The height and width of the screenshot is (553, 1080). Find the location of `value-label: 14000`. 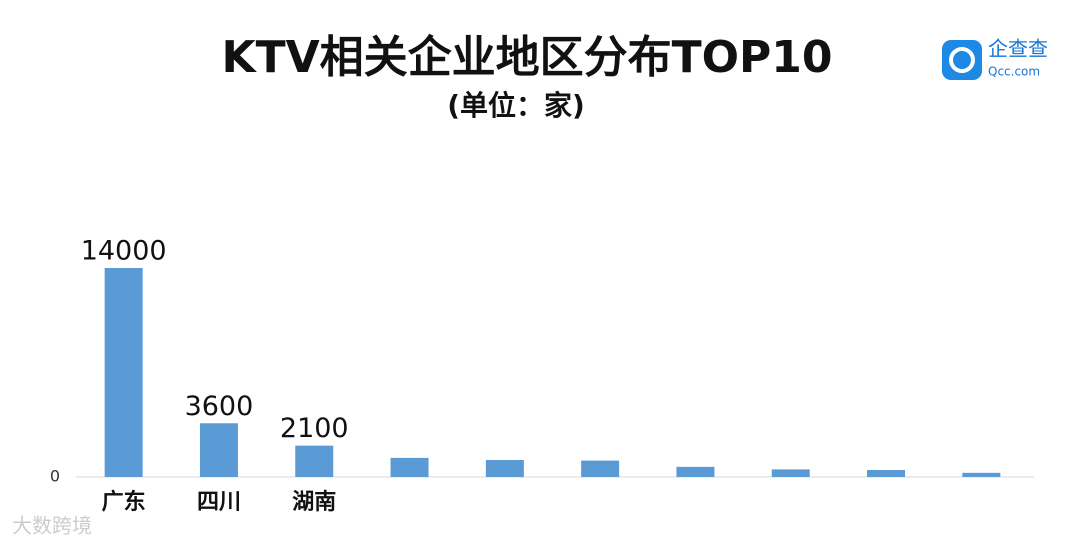

value-label: 14000 is located at coordinates (124, 251).